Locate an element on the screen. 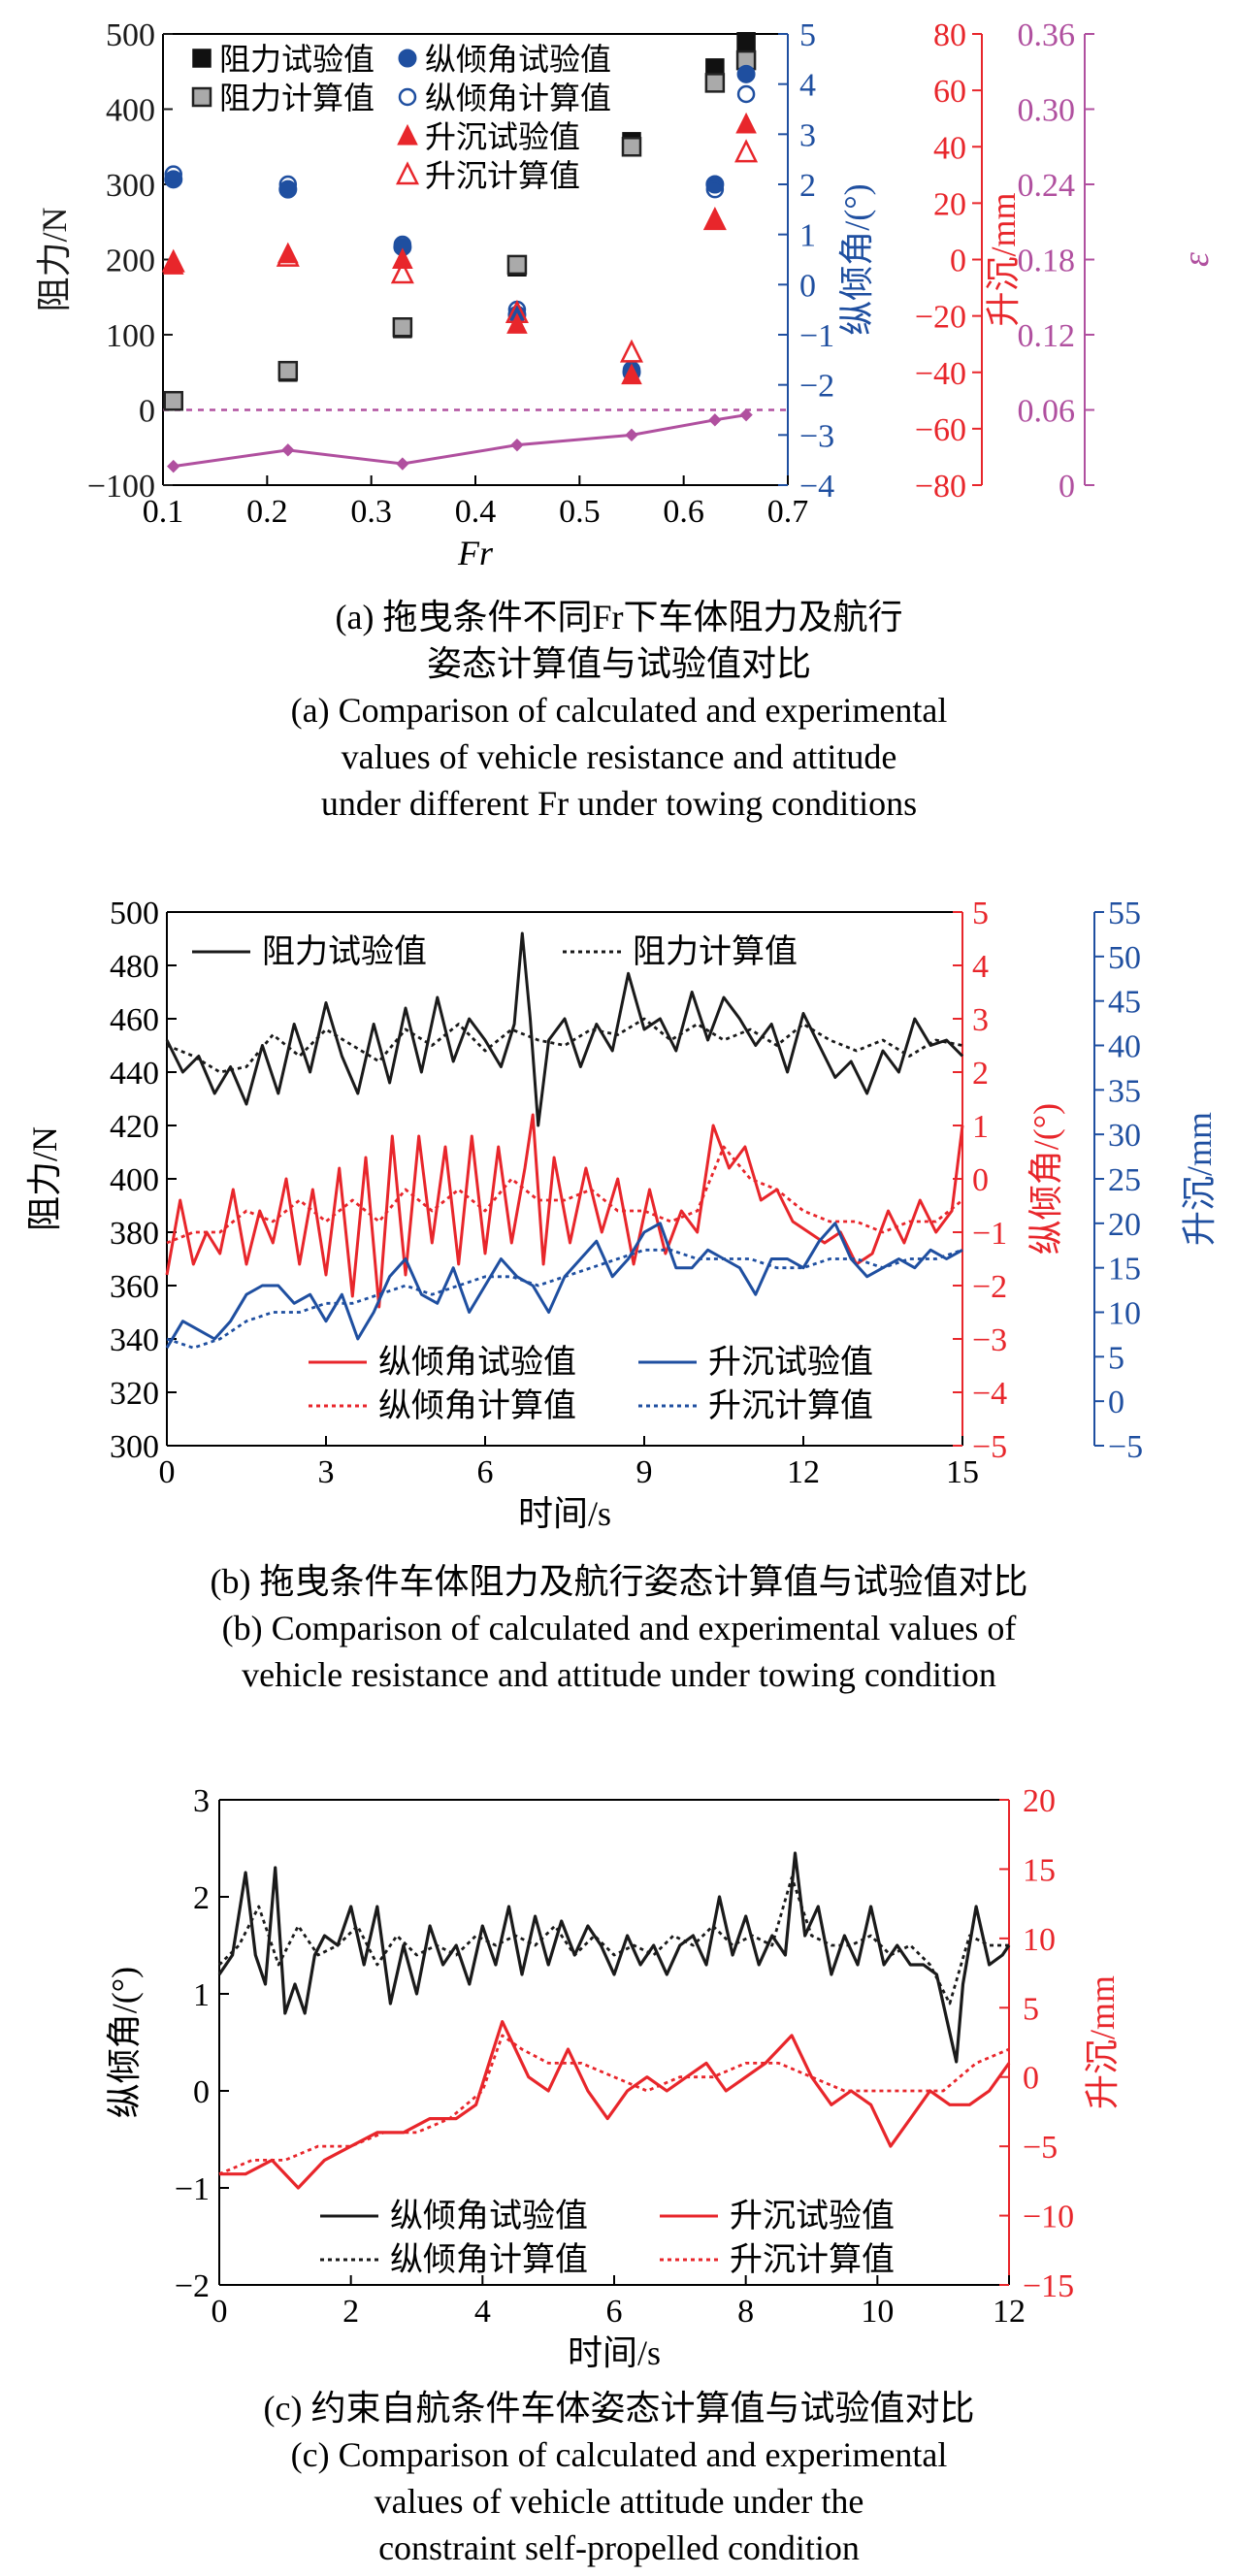 This screenshot has width=1238, height=2576. b-resistance-tick-label: 320 is located at coordinates (134, 1394).